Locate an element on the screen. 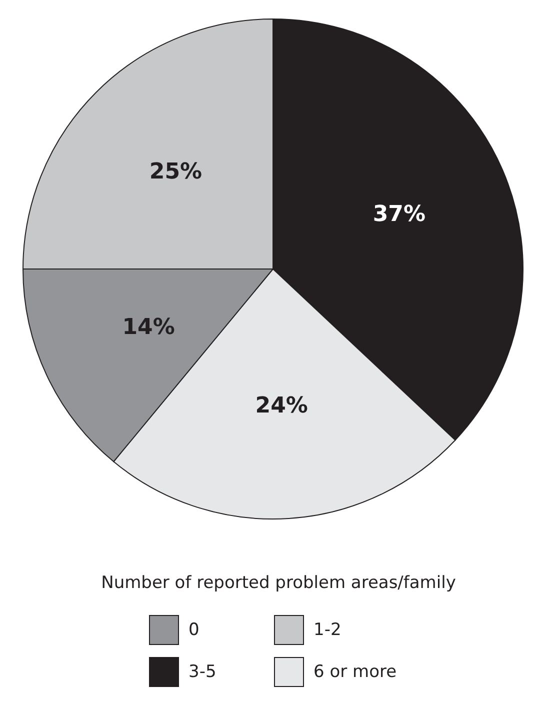 The width and height of the screenshot is (537, 722). legend-title: Number of reported problem areas/family is located at coordinates (278, 583).